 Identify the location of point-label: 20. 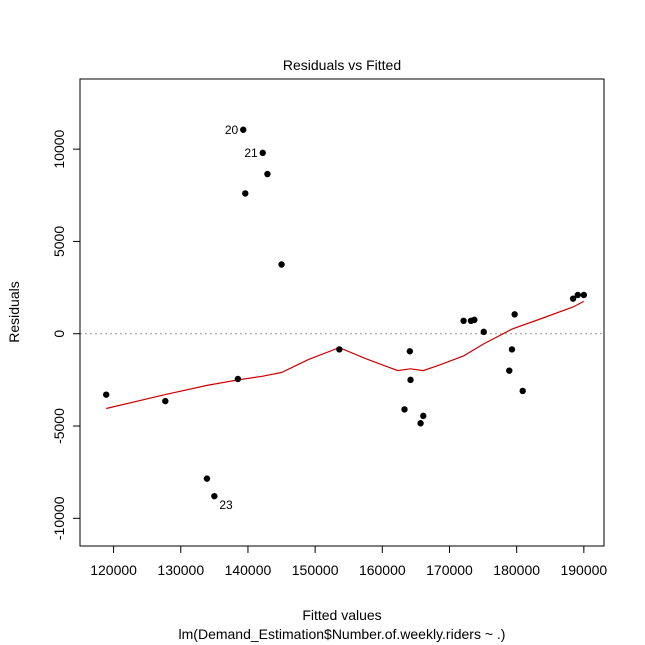
(232, 130).